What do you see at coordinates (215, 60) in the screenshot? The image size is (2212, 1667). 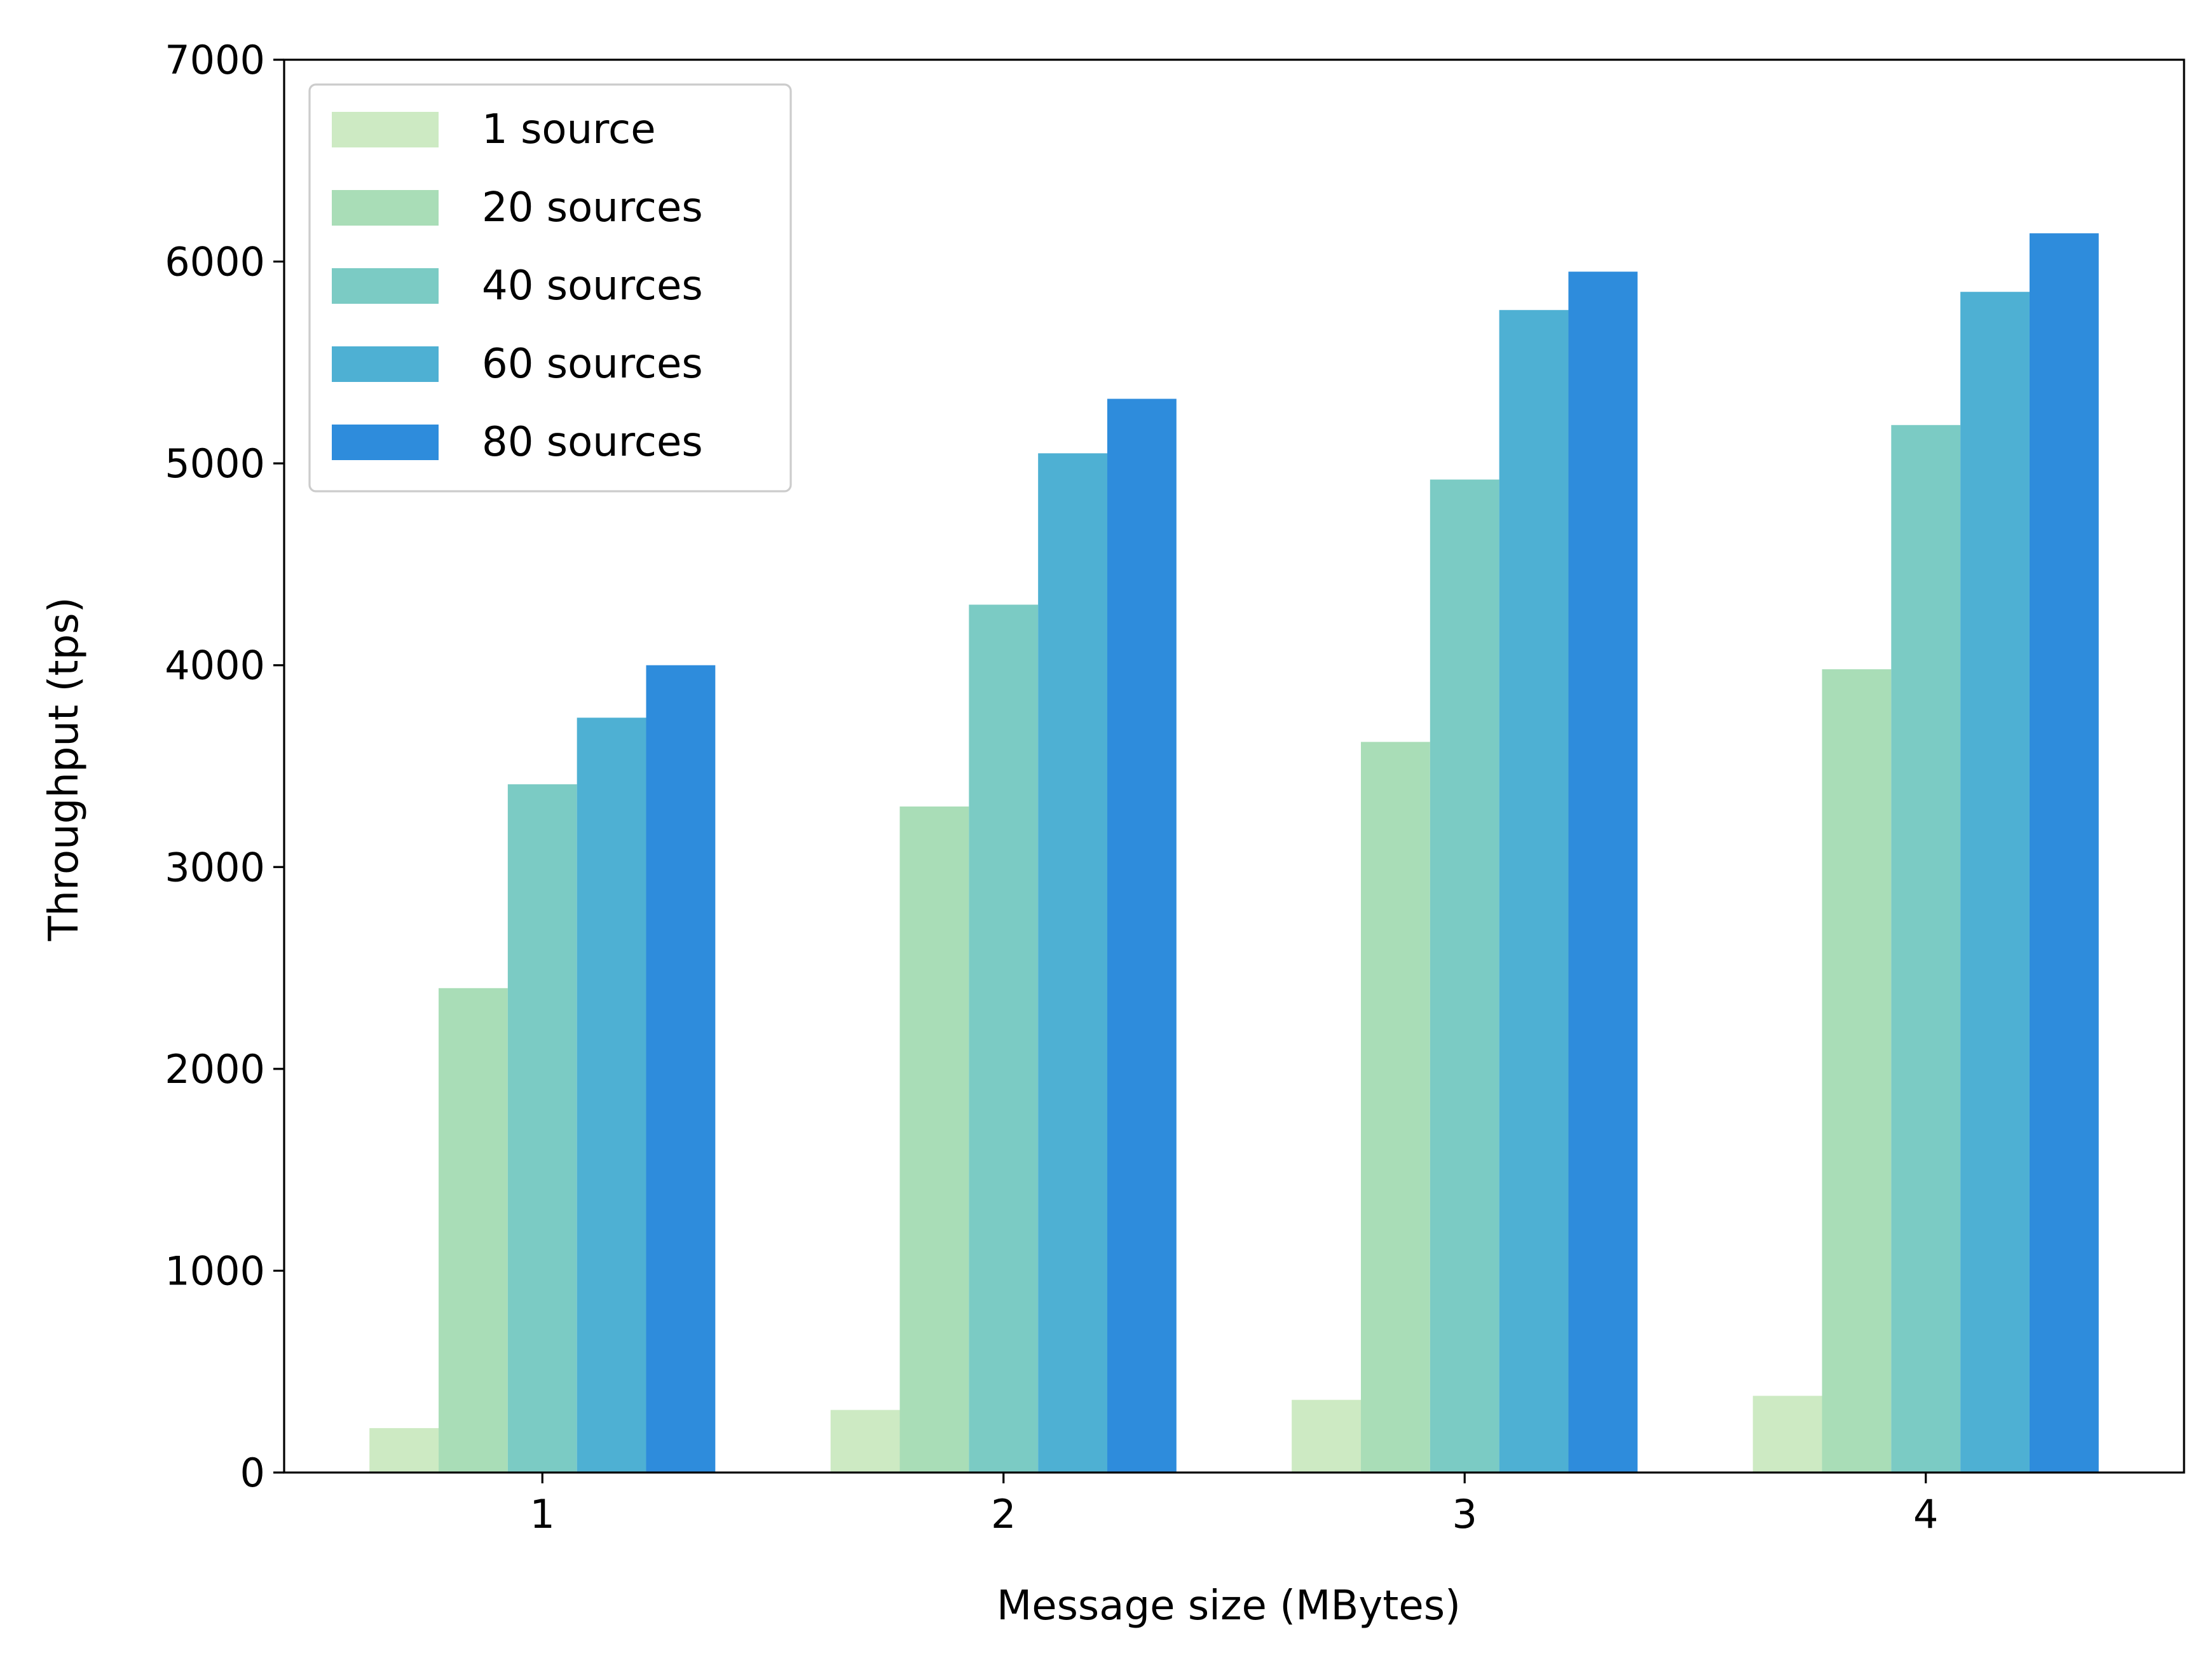 I see `y-tick-label: 7000` at bounding box center [215, 60].